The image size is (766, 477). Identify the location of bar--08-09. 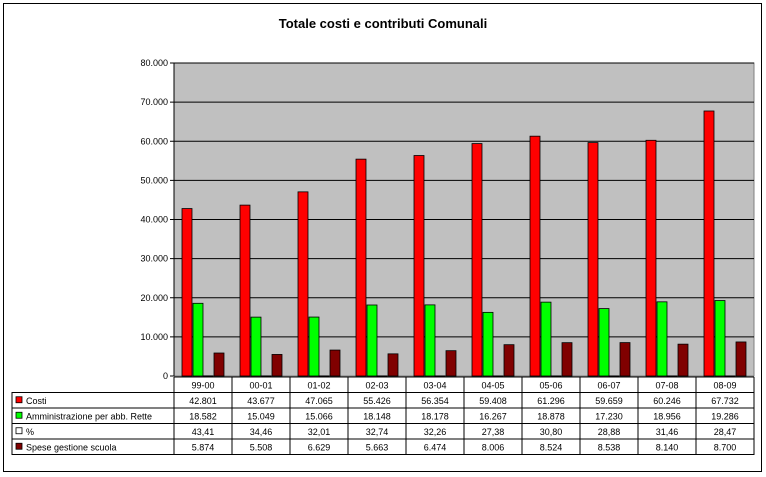
(730, 376).